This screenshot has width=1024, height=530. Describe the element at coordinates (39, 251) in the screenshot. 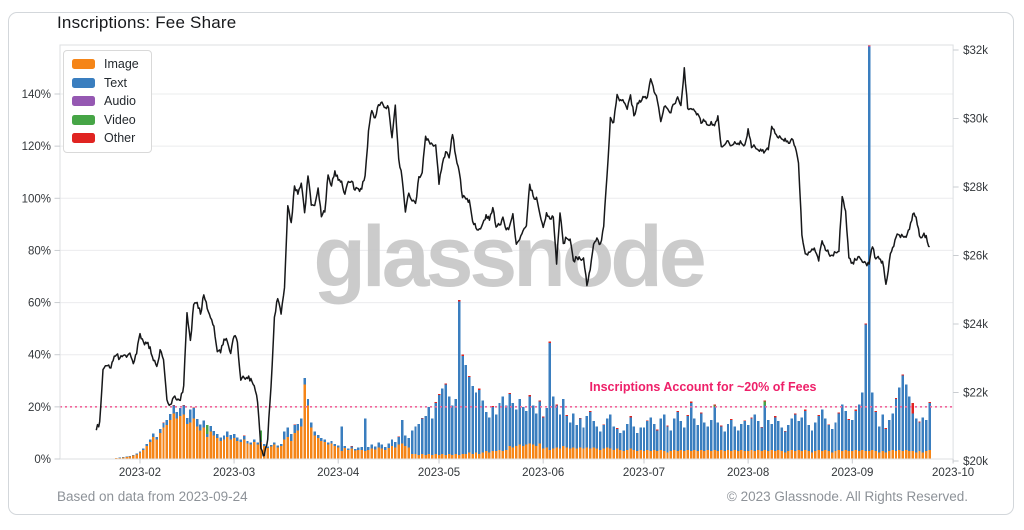

I see `svg-text: 80%` at that location.